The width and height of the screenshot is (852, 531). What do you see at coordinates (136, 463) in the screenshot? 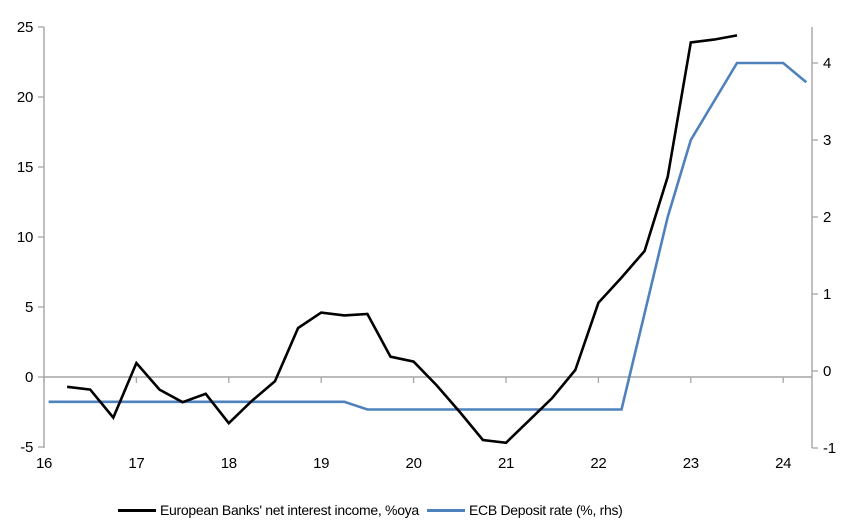
I see `x-axis-tick-label: 17` at bounding box center [136, 463].